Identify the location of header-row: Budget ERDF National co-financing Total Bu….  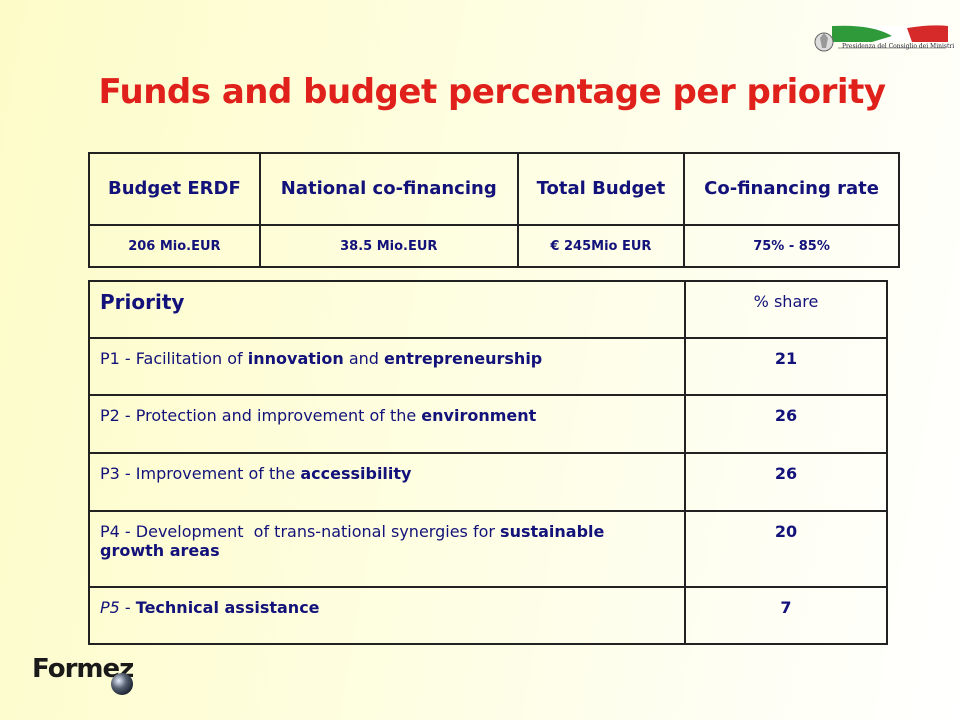
(494, 189).